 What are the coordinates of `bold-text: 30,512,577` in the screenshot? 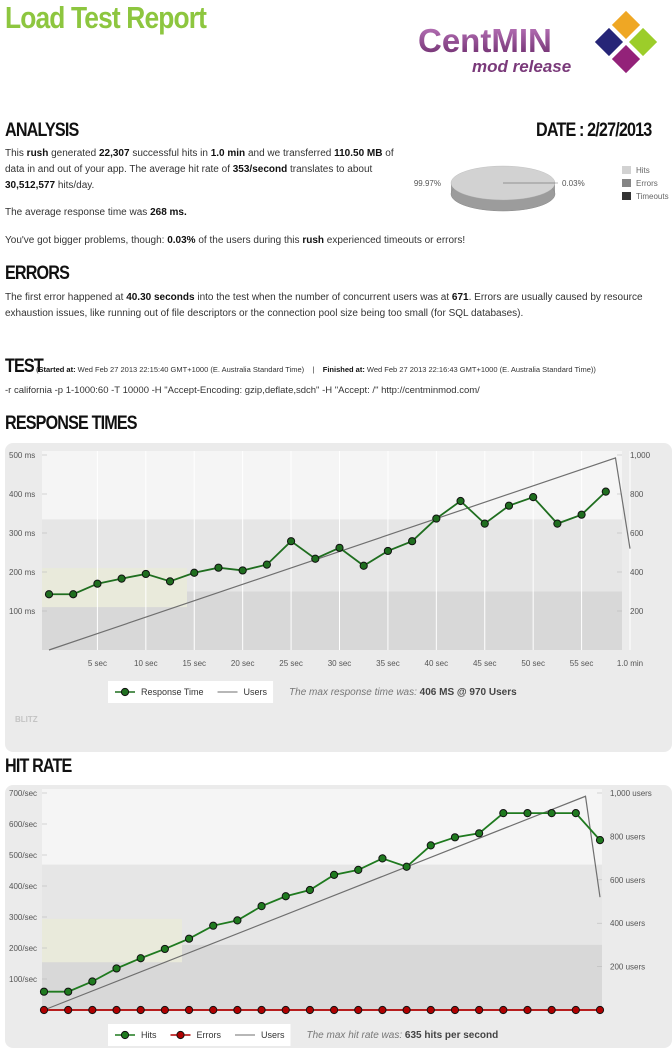 It's located at (30, 185).